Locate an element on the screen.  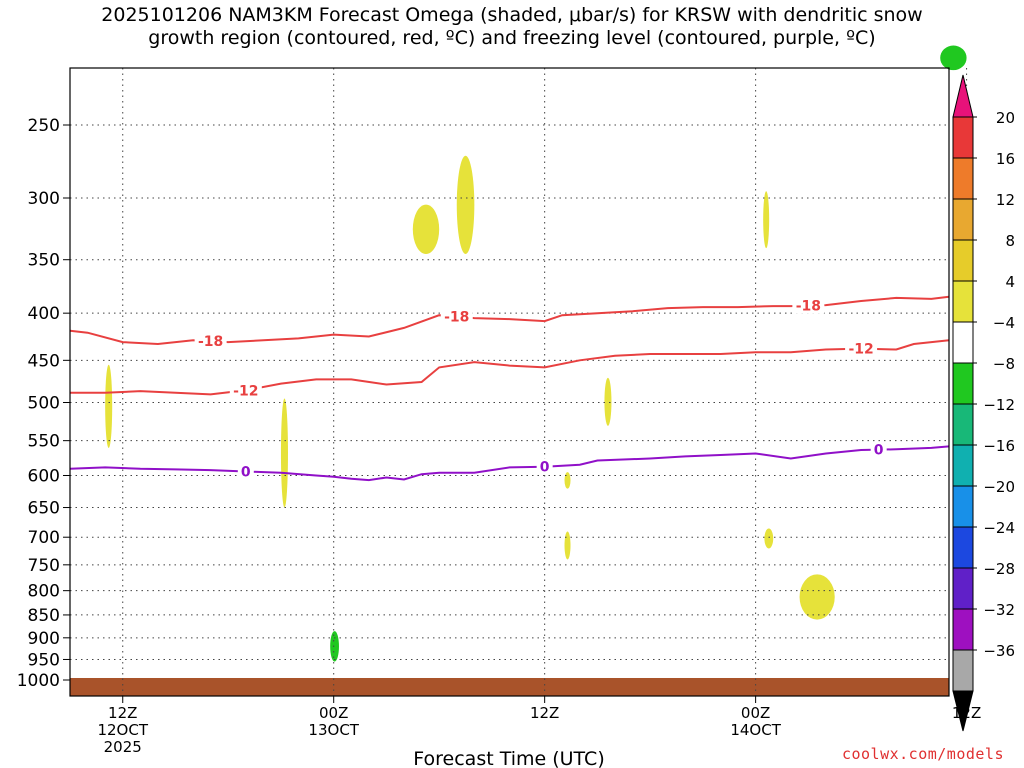
surface-ground is located at coordinates (509, 686).